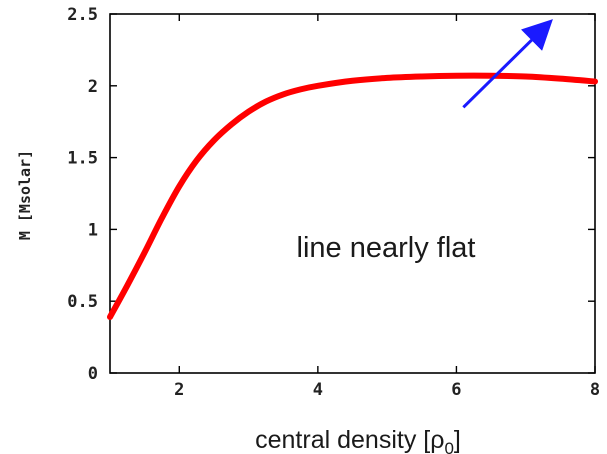 Image resolution: width=607 pixels, height=454 pixels. What do you see at coordinates (25, 195) in the screenshot?
I see `y-axis-label: M [Msolar]` at bounding box center [25, 195].